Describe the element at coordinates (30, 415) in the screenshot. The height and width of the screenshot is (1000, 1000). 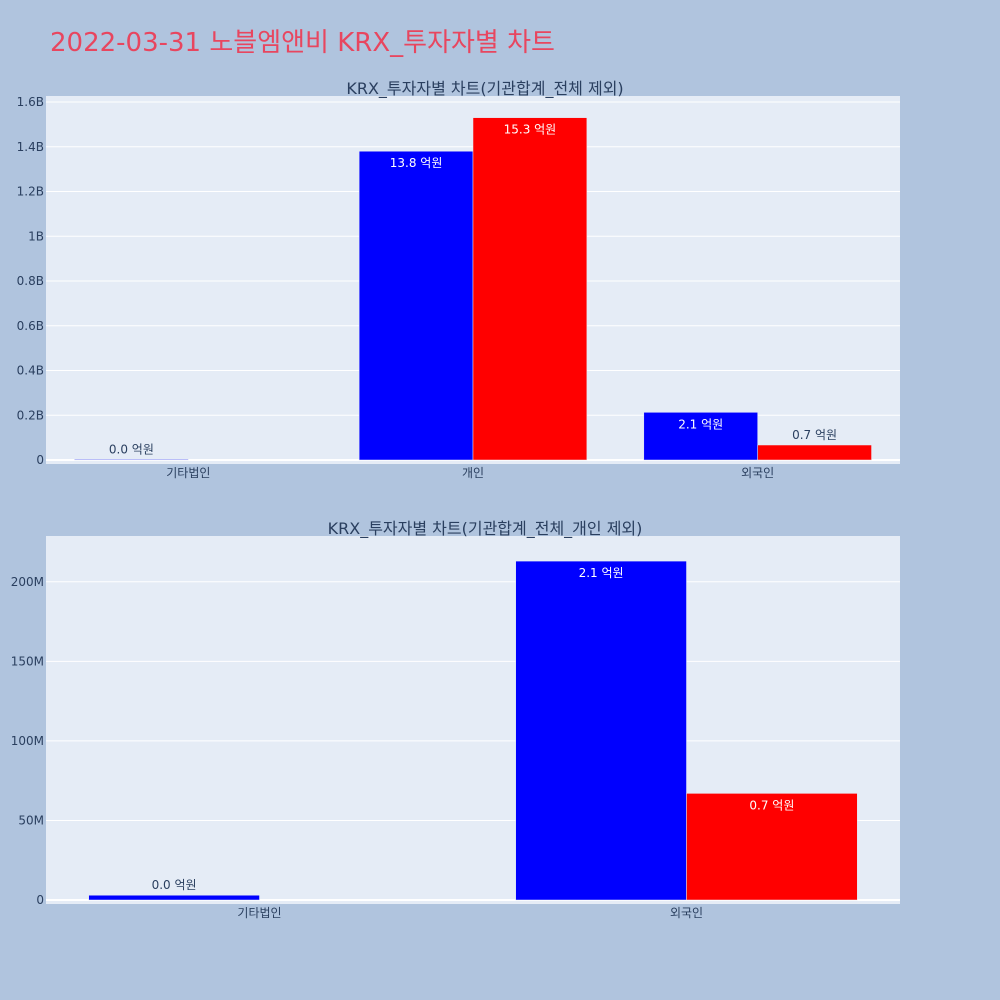
I see `y-tick-label: 0.2B` at that location.